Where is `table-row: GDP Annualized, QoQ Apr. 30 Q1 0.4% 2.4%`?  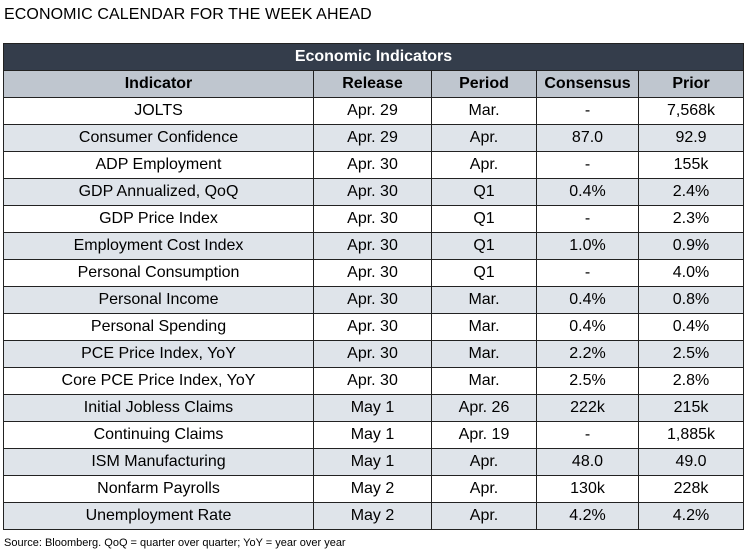 table-row: GDP Annualized, QoQ Apr. 30 Q1 0.4% 2.4% is located at coordinates (374, 192).